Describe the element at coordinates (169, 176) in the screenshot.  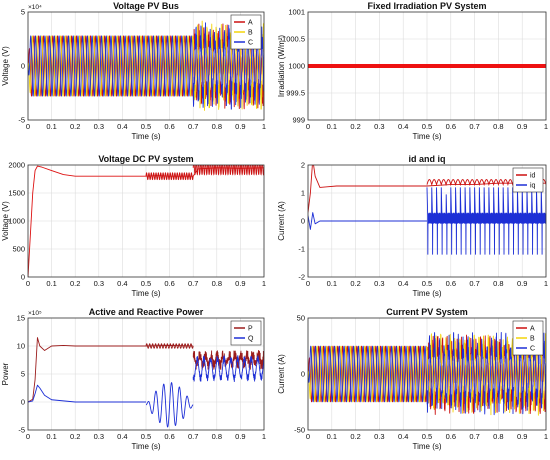
I see `dc-ripple-line` at that location.